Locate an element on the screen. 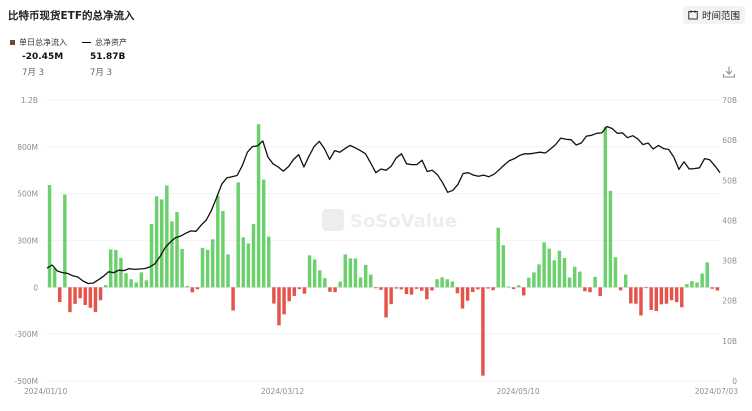 Image resolution: width=752 pixels, height=411 pixels. y-right-tick-label: 60B is located at coordinates (729, 140).